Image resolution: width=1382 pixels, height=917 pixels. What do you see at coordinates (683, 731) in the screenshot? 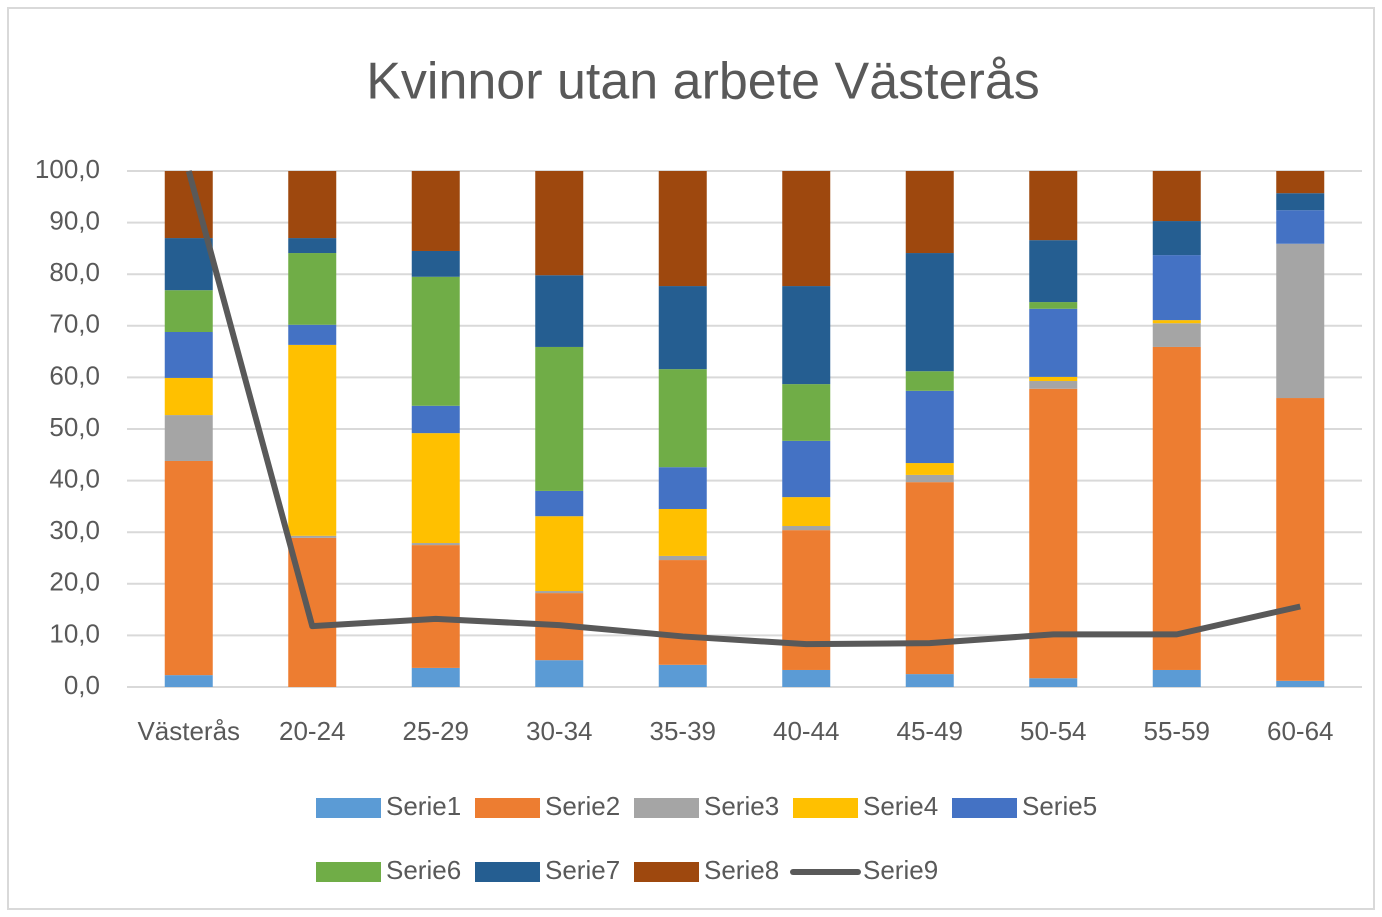
I see `x-tick-label: 35-39` at bounding box center [683, 731].